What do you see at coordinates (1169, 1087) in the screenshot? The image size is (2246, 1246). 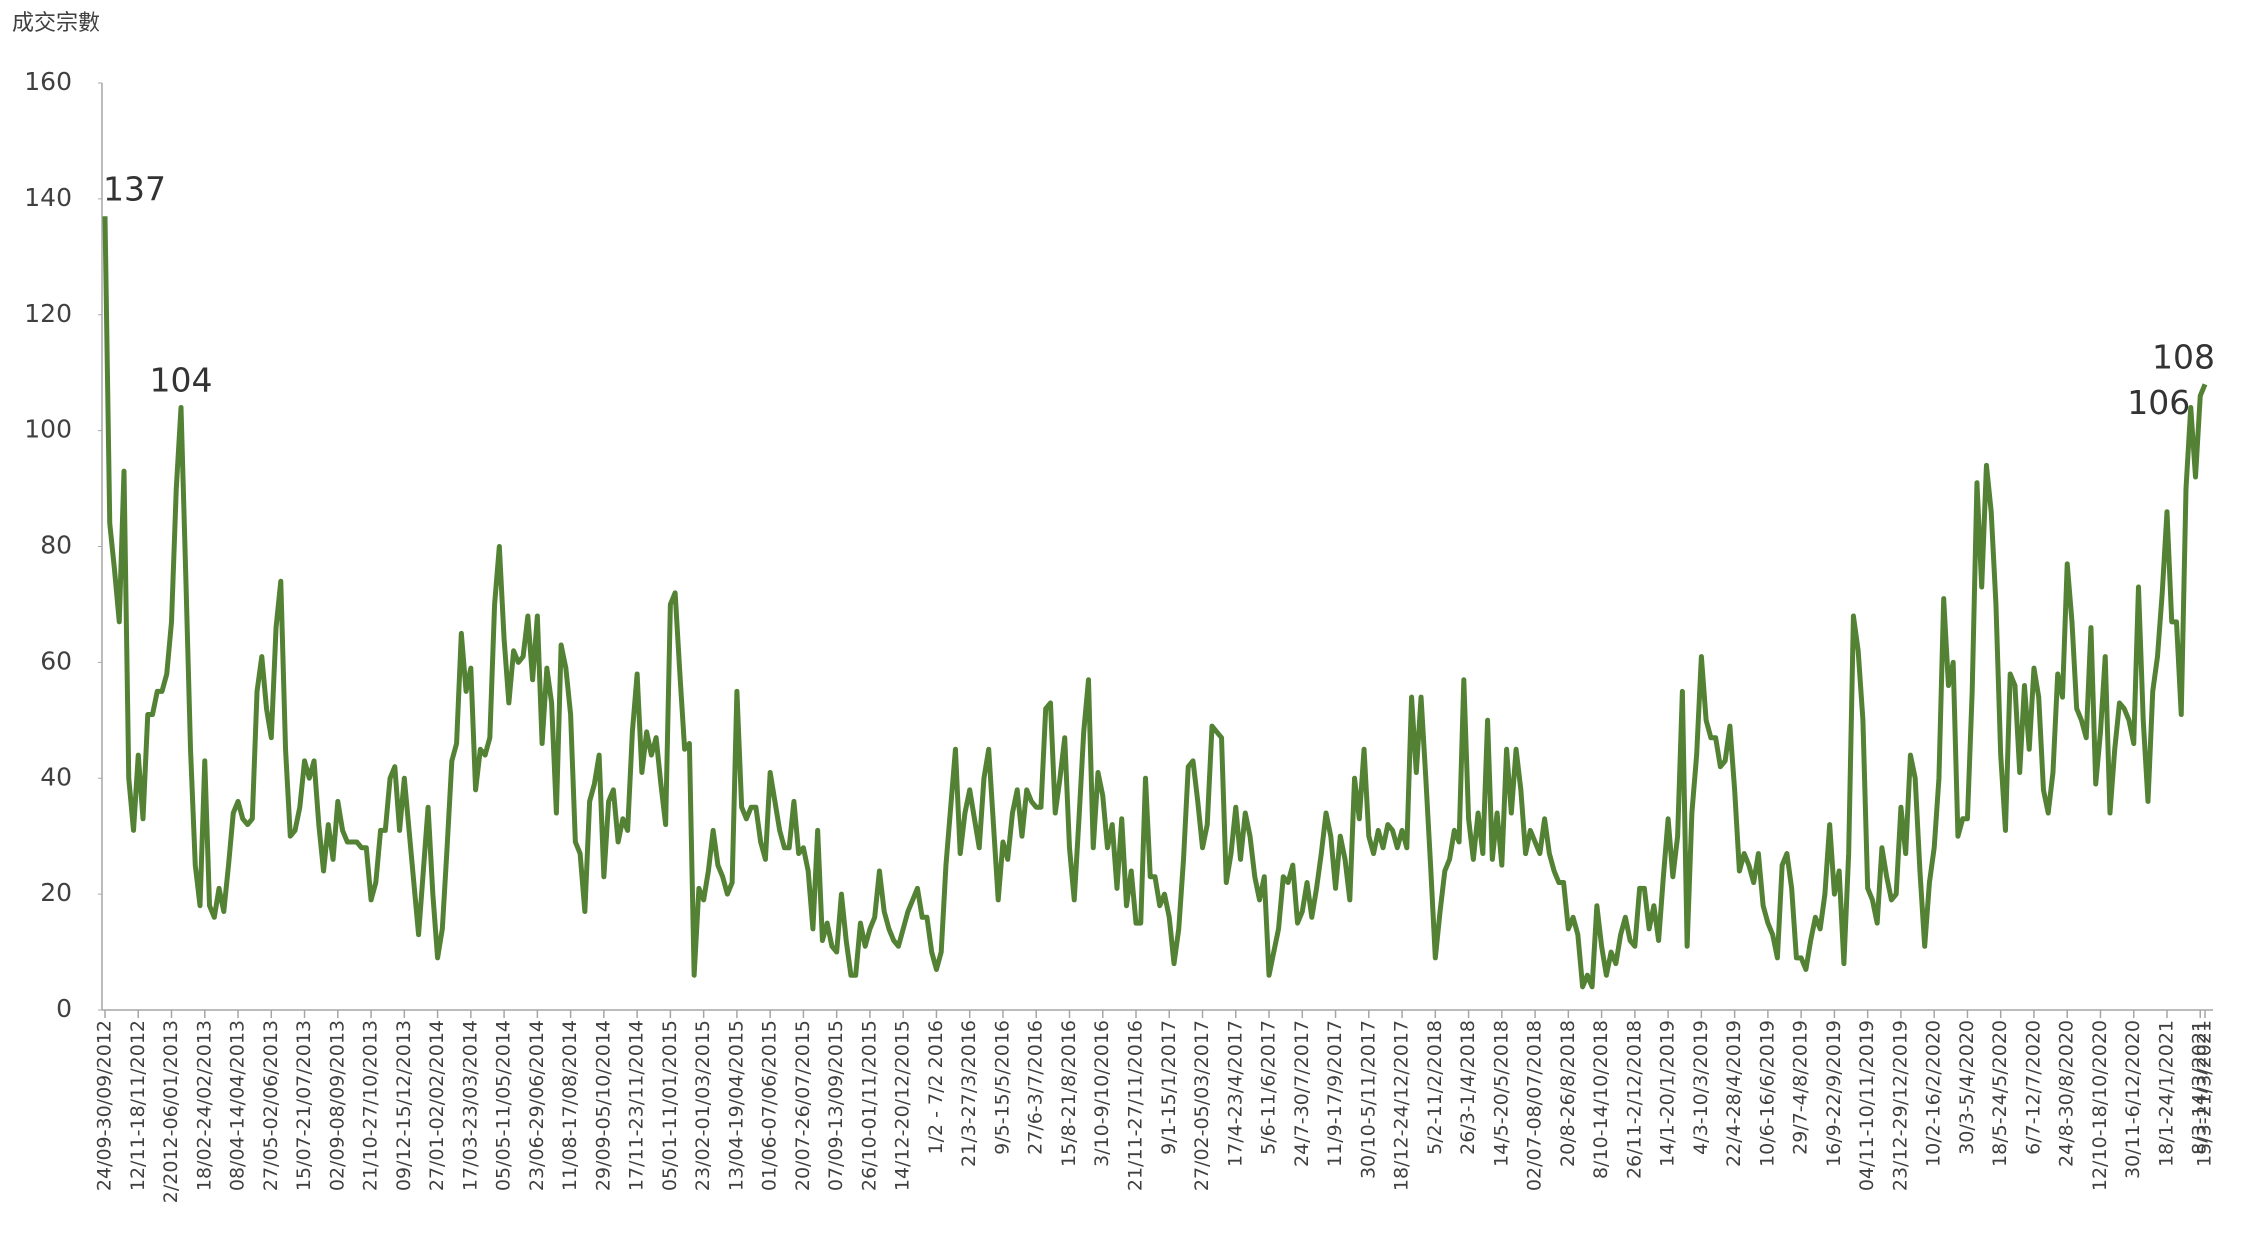 I see `x-tick-label: 9/1-15/1/2017` at bounding box center [1169, 1087].